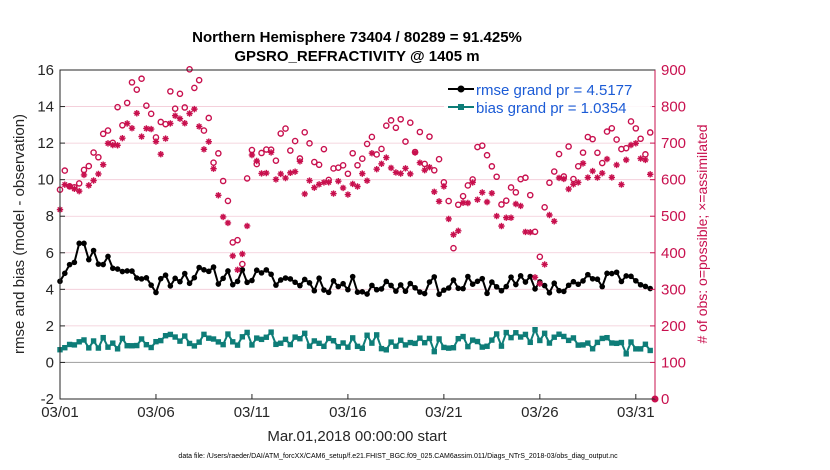  Describe the element at coordinates (668, 235) in the screenshot. I see `y-right-ticks: 0 100 200 300 400 500 600 700 800 900` at that location.